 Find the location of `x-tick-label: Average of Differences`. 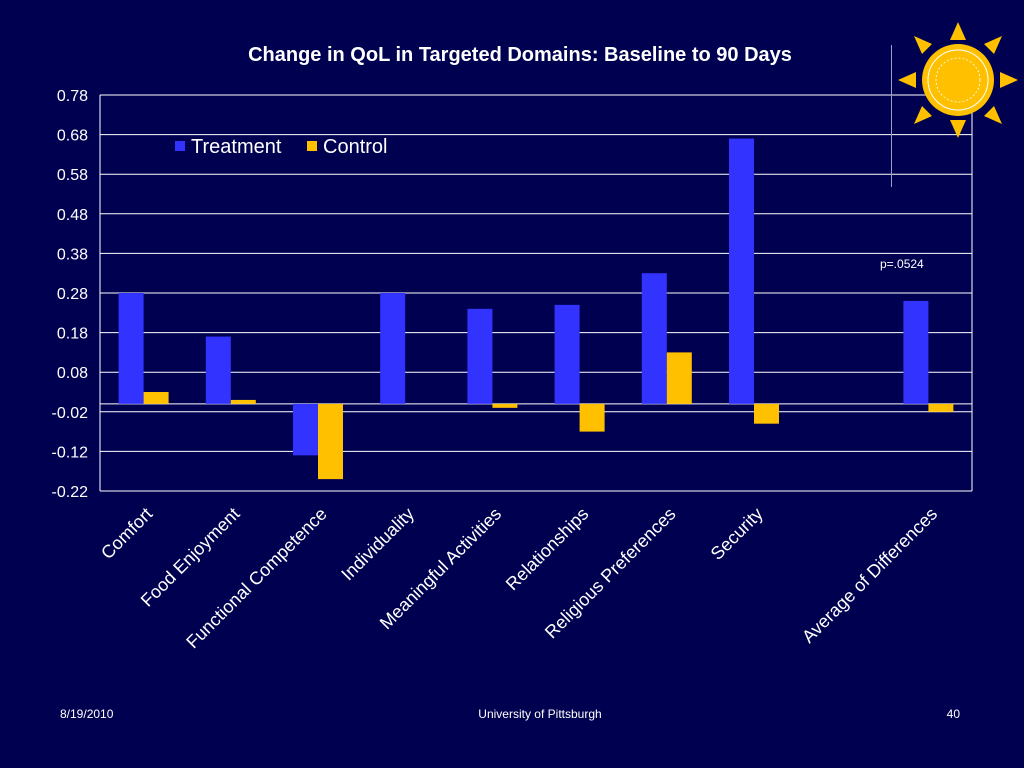

x-tick-label: Average of Differences is located at coordinates (869, 575).